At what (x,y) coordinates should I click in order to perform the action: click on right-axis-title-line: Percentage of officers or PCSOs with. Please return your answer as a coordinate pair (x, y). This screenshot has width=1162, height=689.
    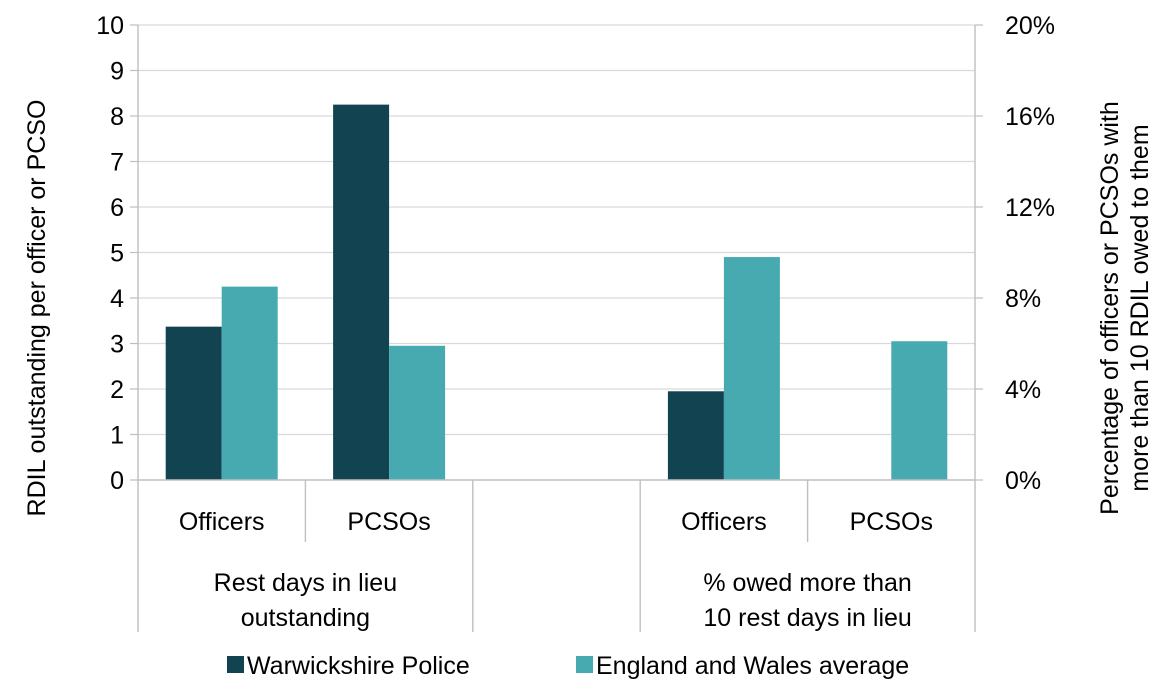
    Looking at the image, I should click on (1110, 308).